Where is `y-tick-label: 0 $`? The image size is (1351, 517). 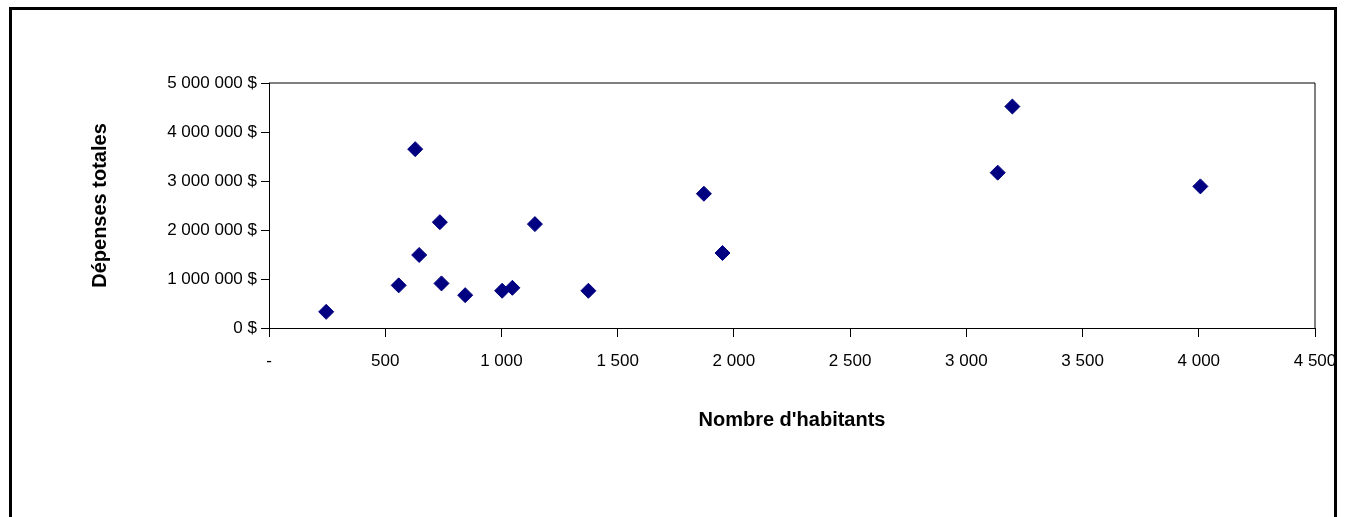
y-tick-label: 0 $ is located at coordinates (245, 327).